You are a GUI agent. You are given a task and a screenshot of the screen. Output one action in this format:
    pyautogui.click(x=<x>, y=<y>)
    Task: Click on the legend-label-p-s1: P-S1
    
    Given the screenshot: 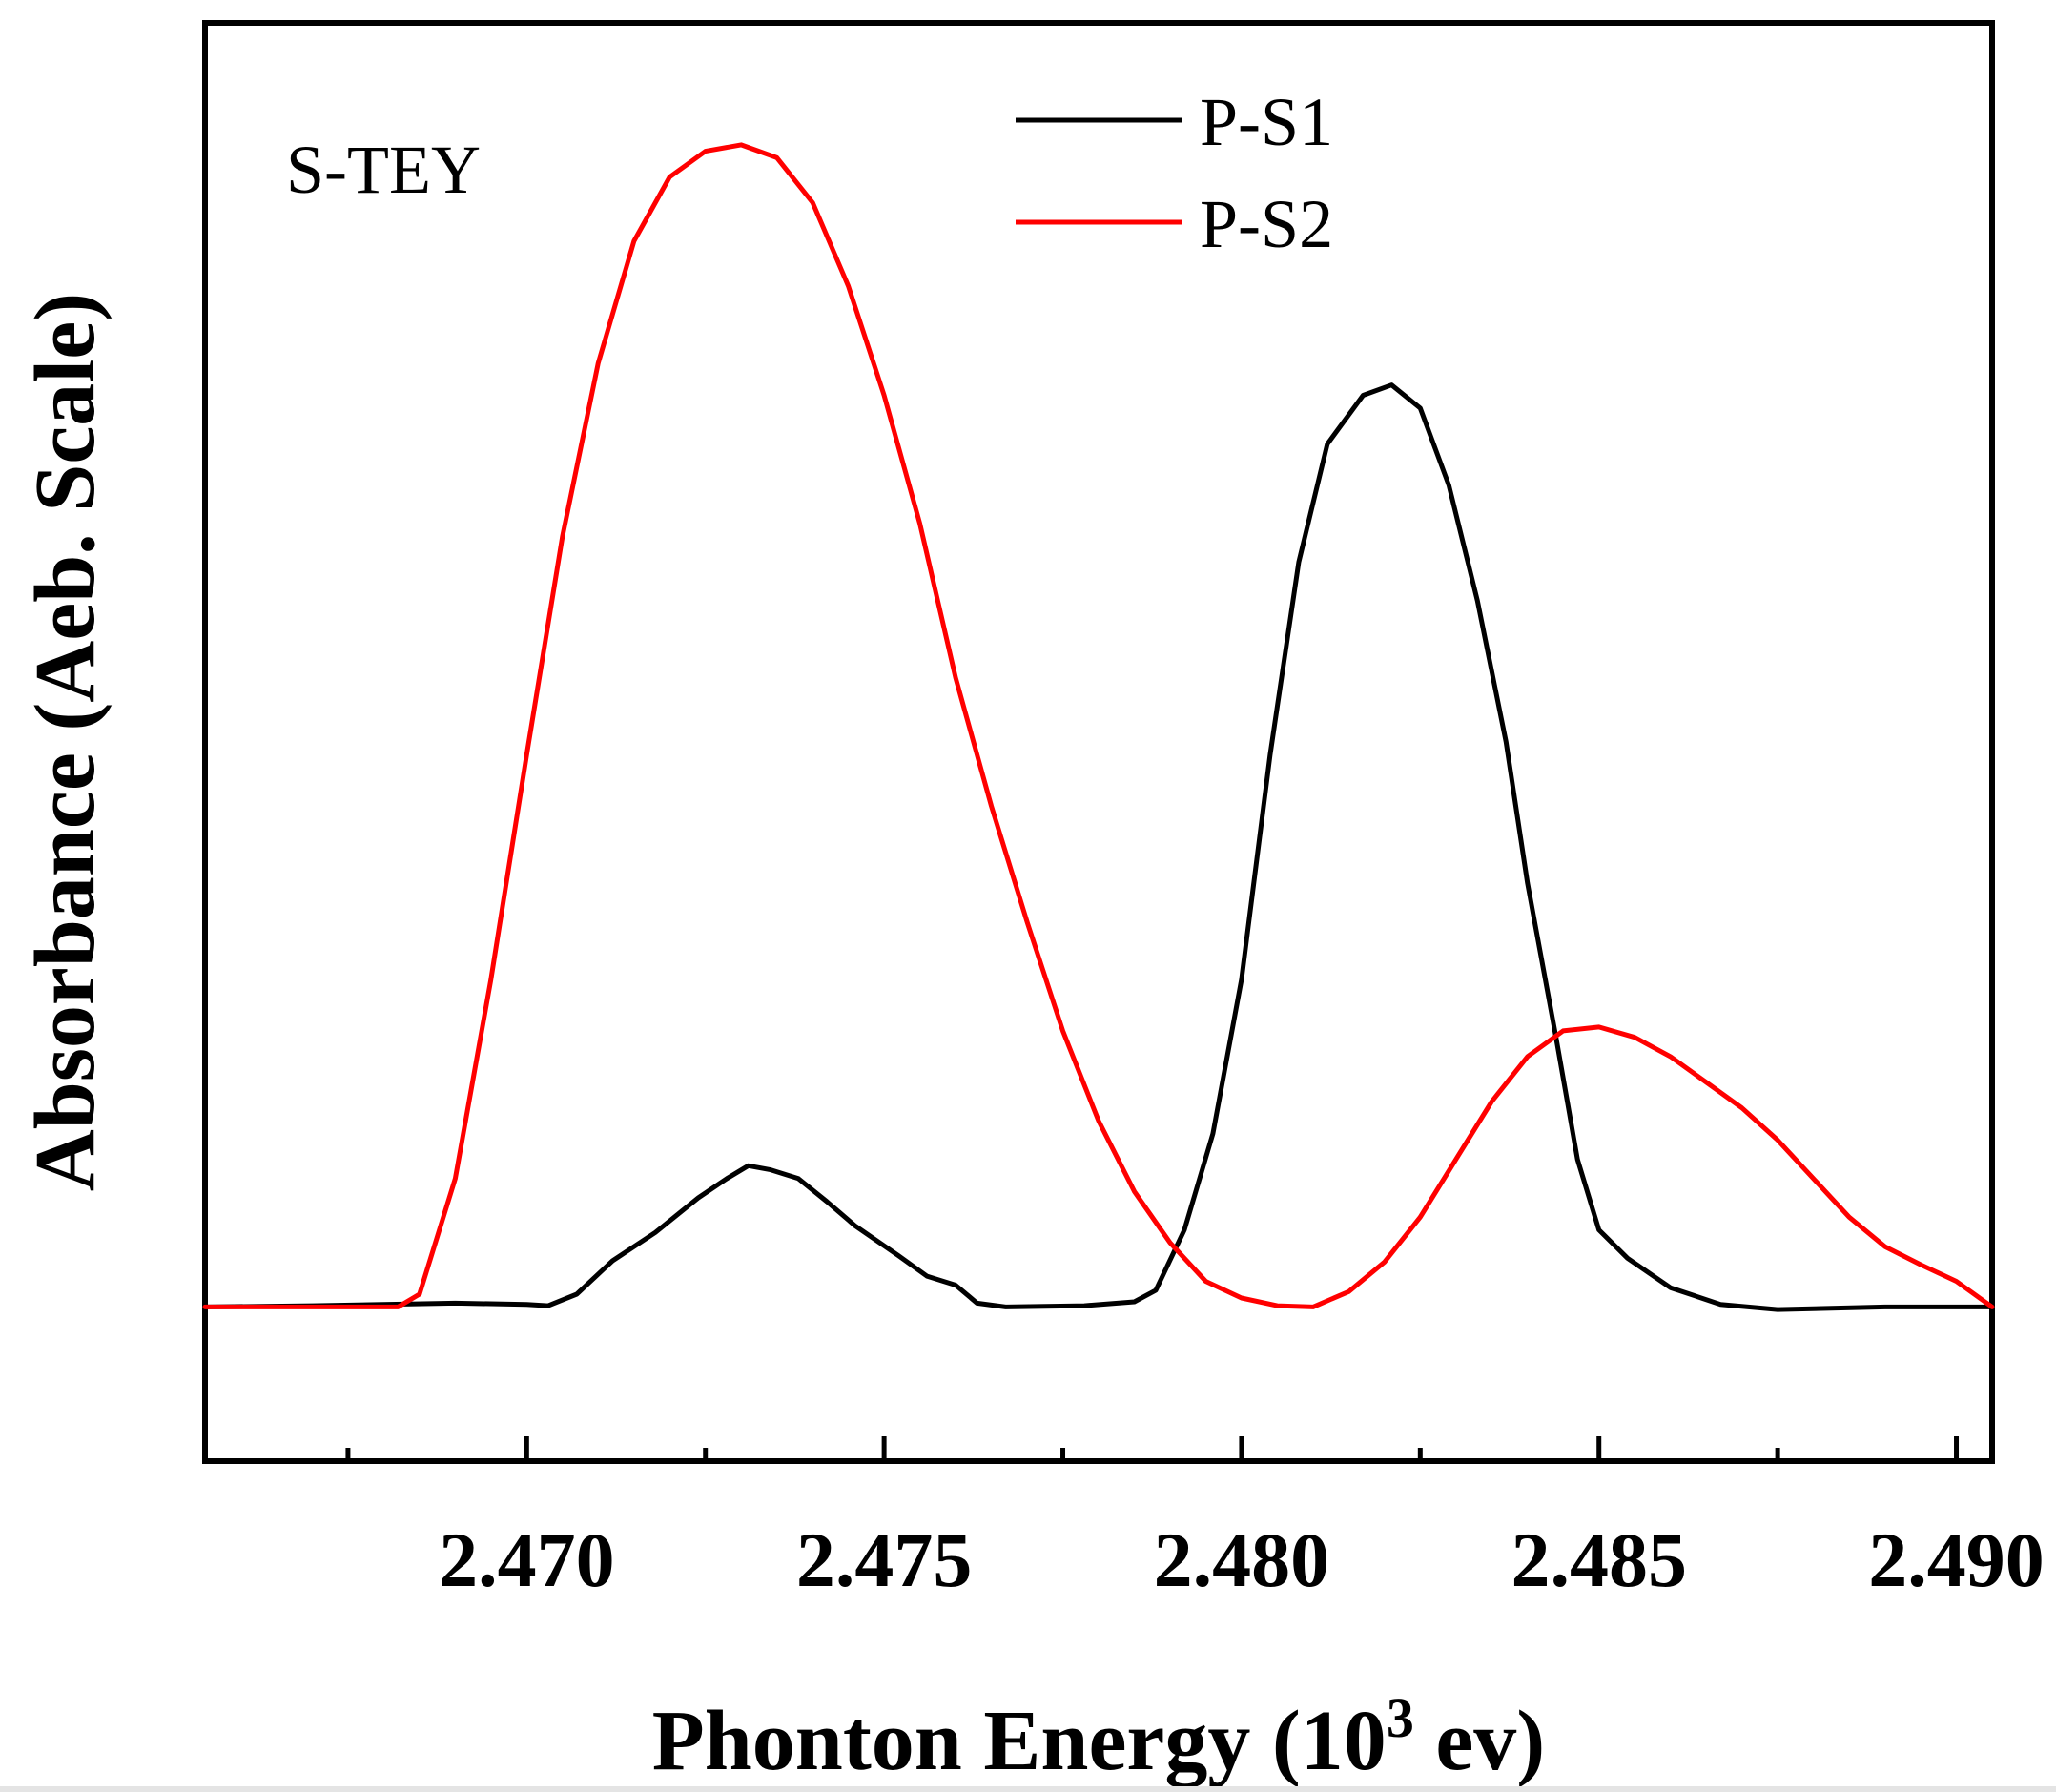 What is the action you would take?
    pyautogui.click(x=1266, y=122)
    